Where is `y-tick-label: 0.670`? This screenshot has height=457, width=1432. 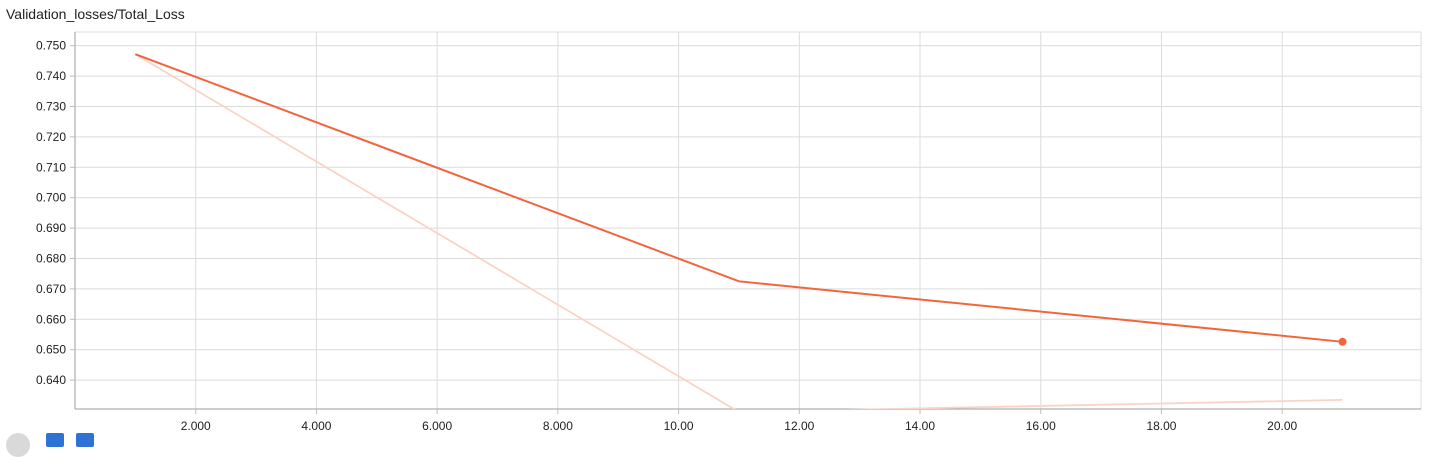
y-tick-label: 0.670 is located at coordinates (51, 289).